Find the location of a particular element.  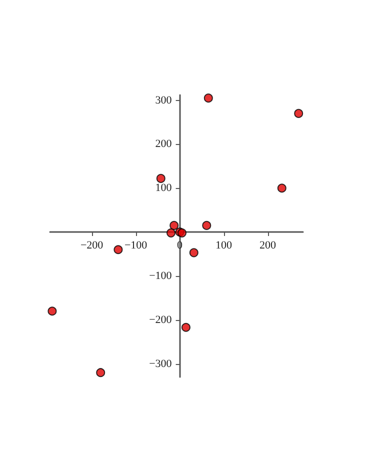

x-tick-label: −200 is located at coordinates (92, 246).